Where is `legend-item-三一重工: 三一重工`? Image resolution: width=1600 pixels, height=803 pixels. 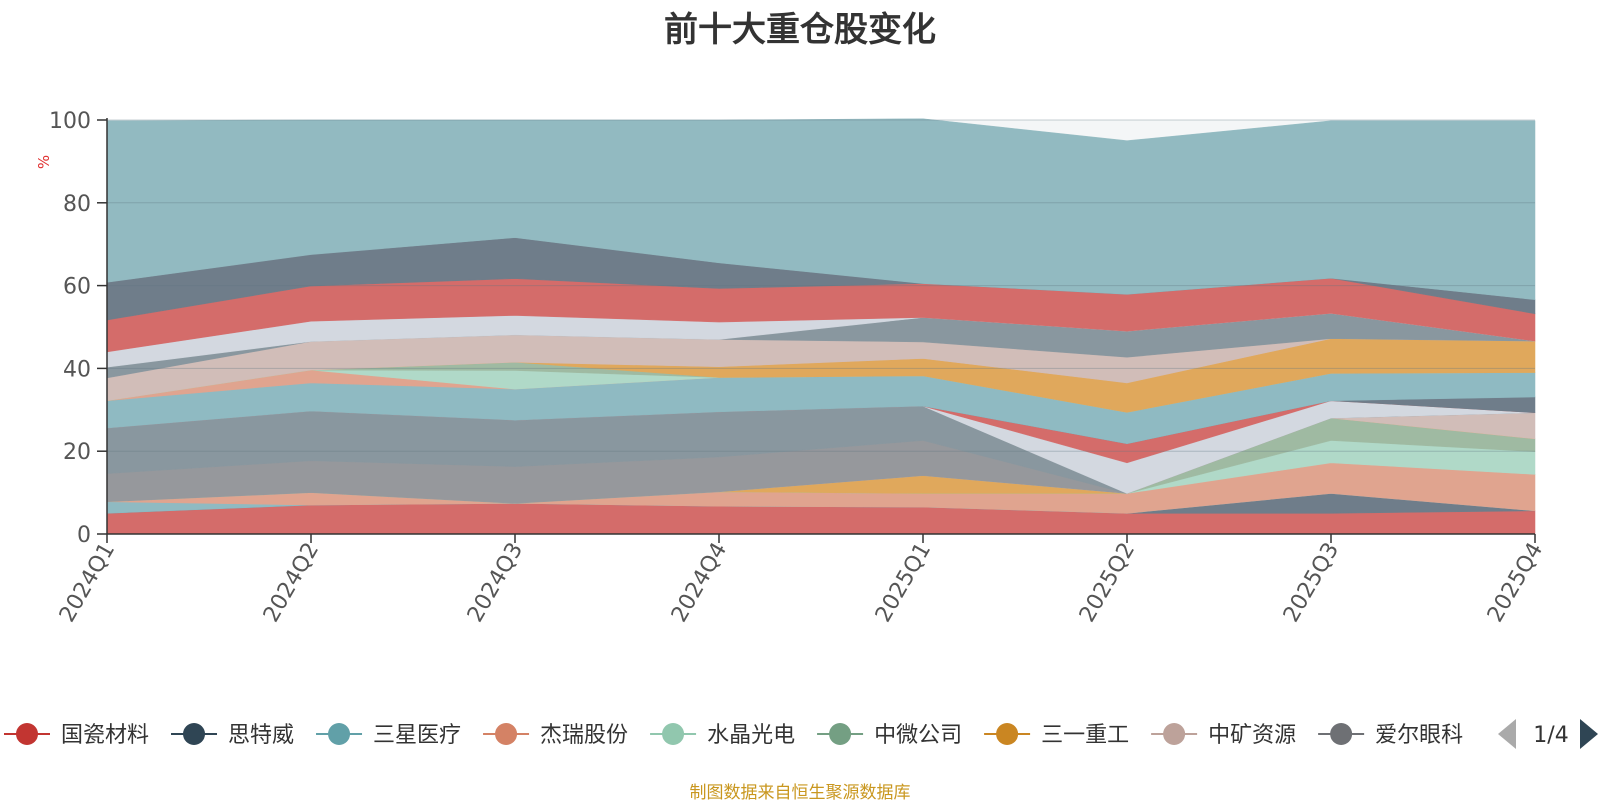
legend-item-三一重工: 三一重工 is located at coordinates (1056, 735).